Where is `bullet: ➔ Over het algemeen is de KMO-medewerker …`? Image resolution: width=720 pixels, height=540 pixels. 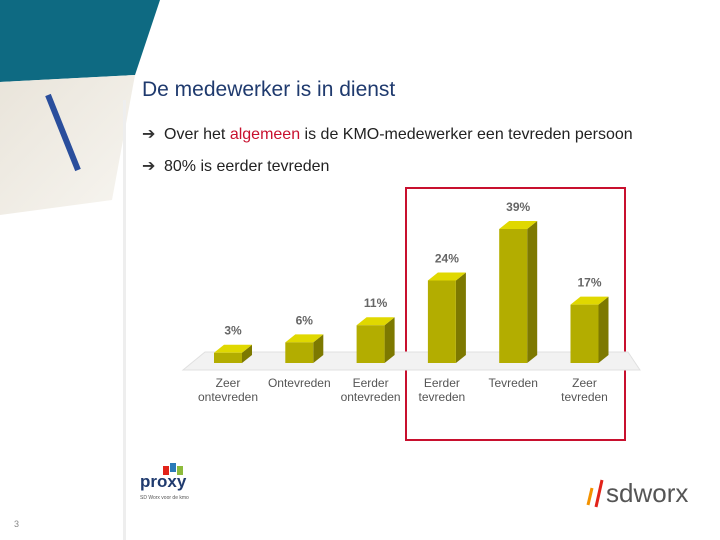
bullet: ➔ Over het algemeen is de KMO-medewerker … is located at coordinates (387, 134).